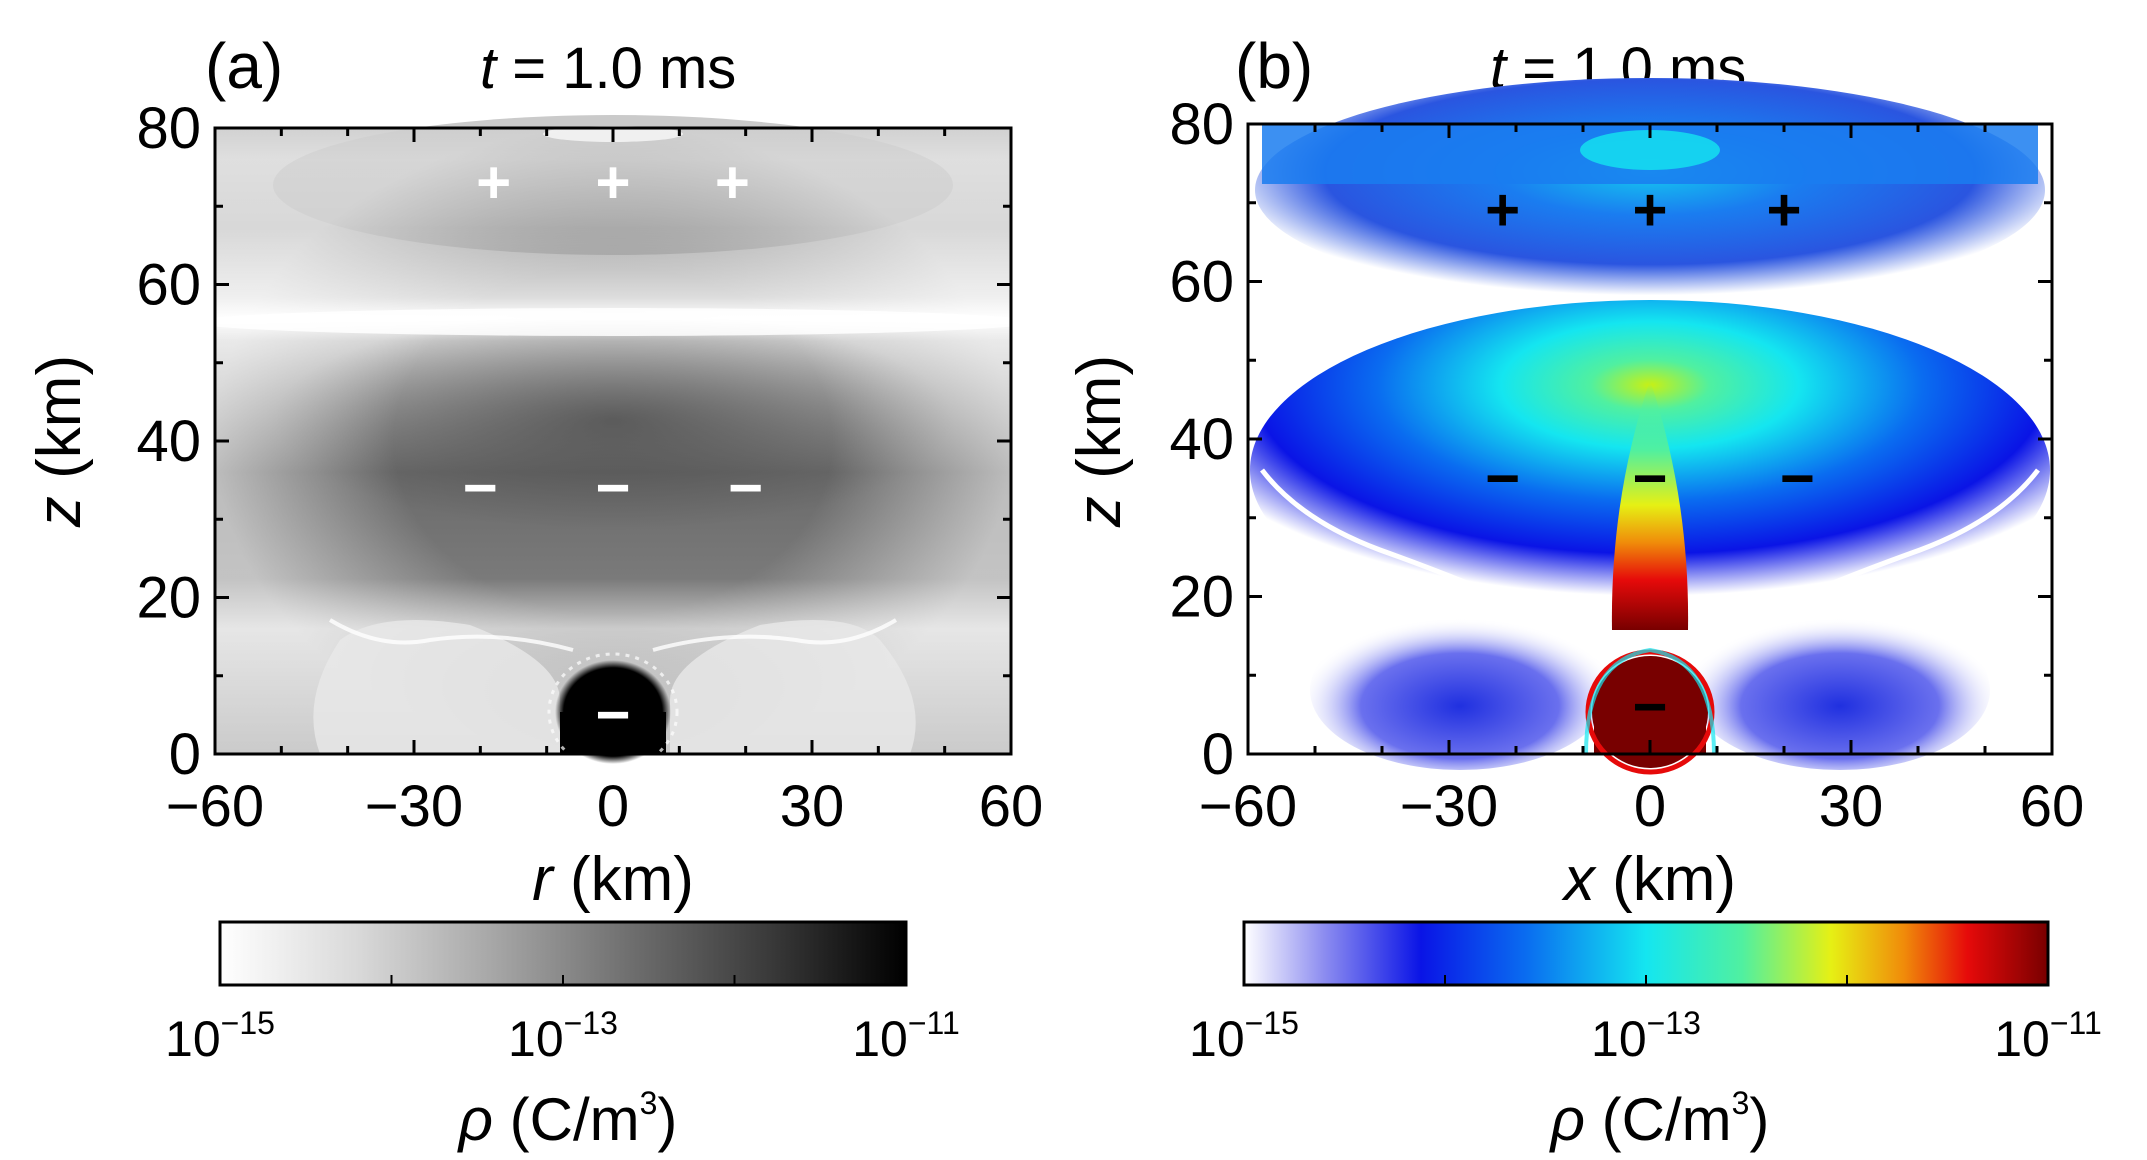 The image size is (2147, 1160). I want to click on panel-b-colorbar-ticks: 10−15 10−13 10−11, so click(1645, 1021).